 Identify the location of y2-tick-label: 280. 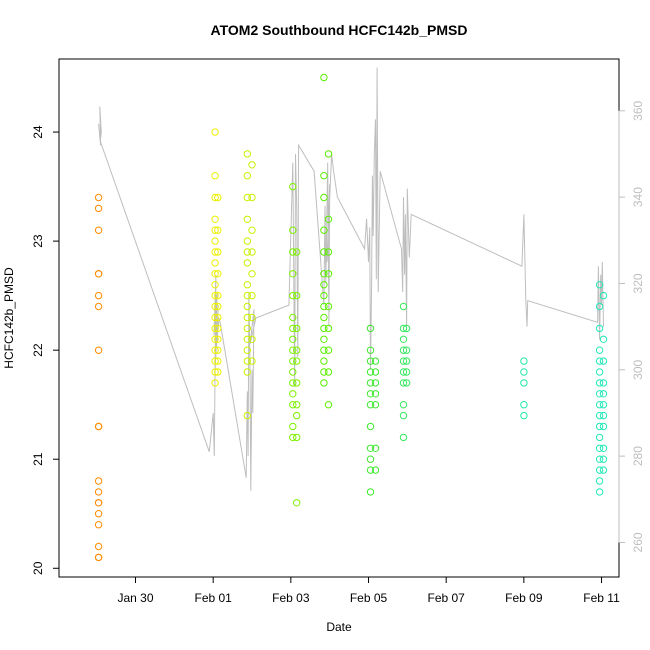
(638, 456).